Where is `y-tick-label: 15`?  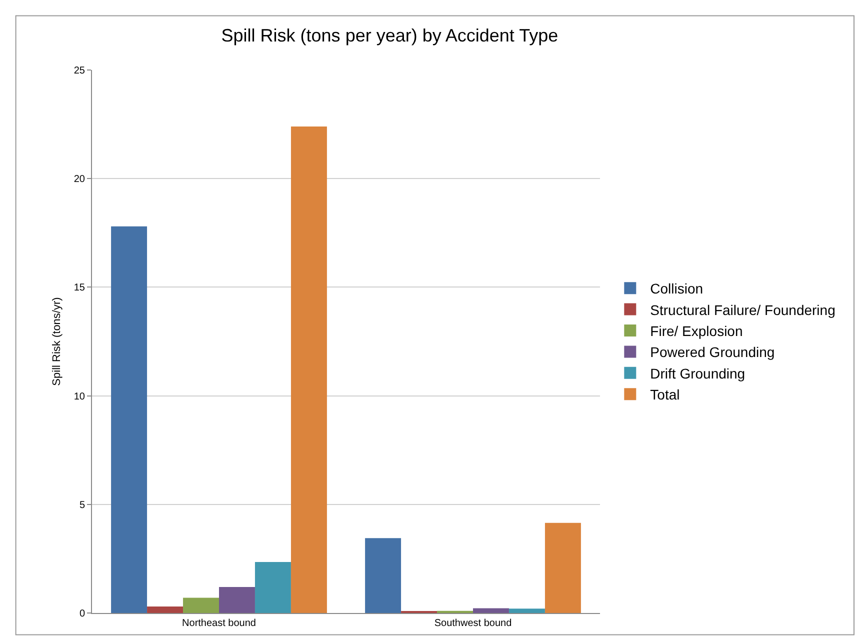 y-tick-label: 15 is located at coordinates (80, 288).